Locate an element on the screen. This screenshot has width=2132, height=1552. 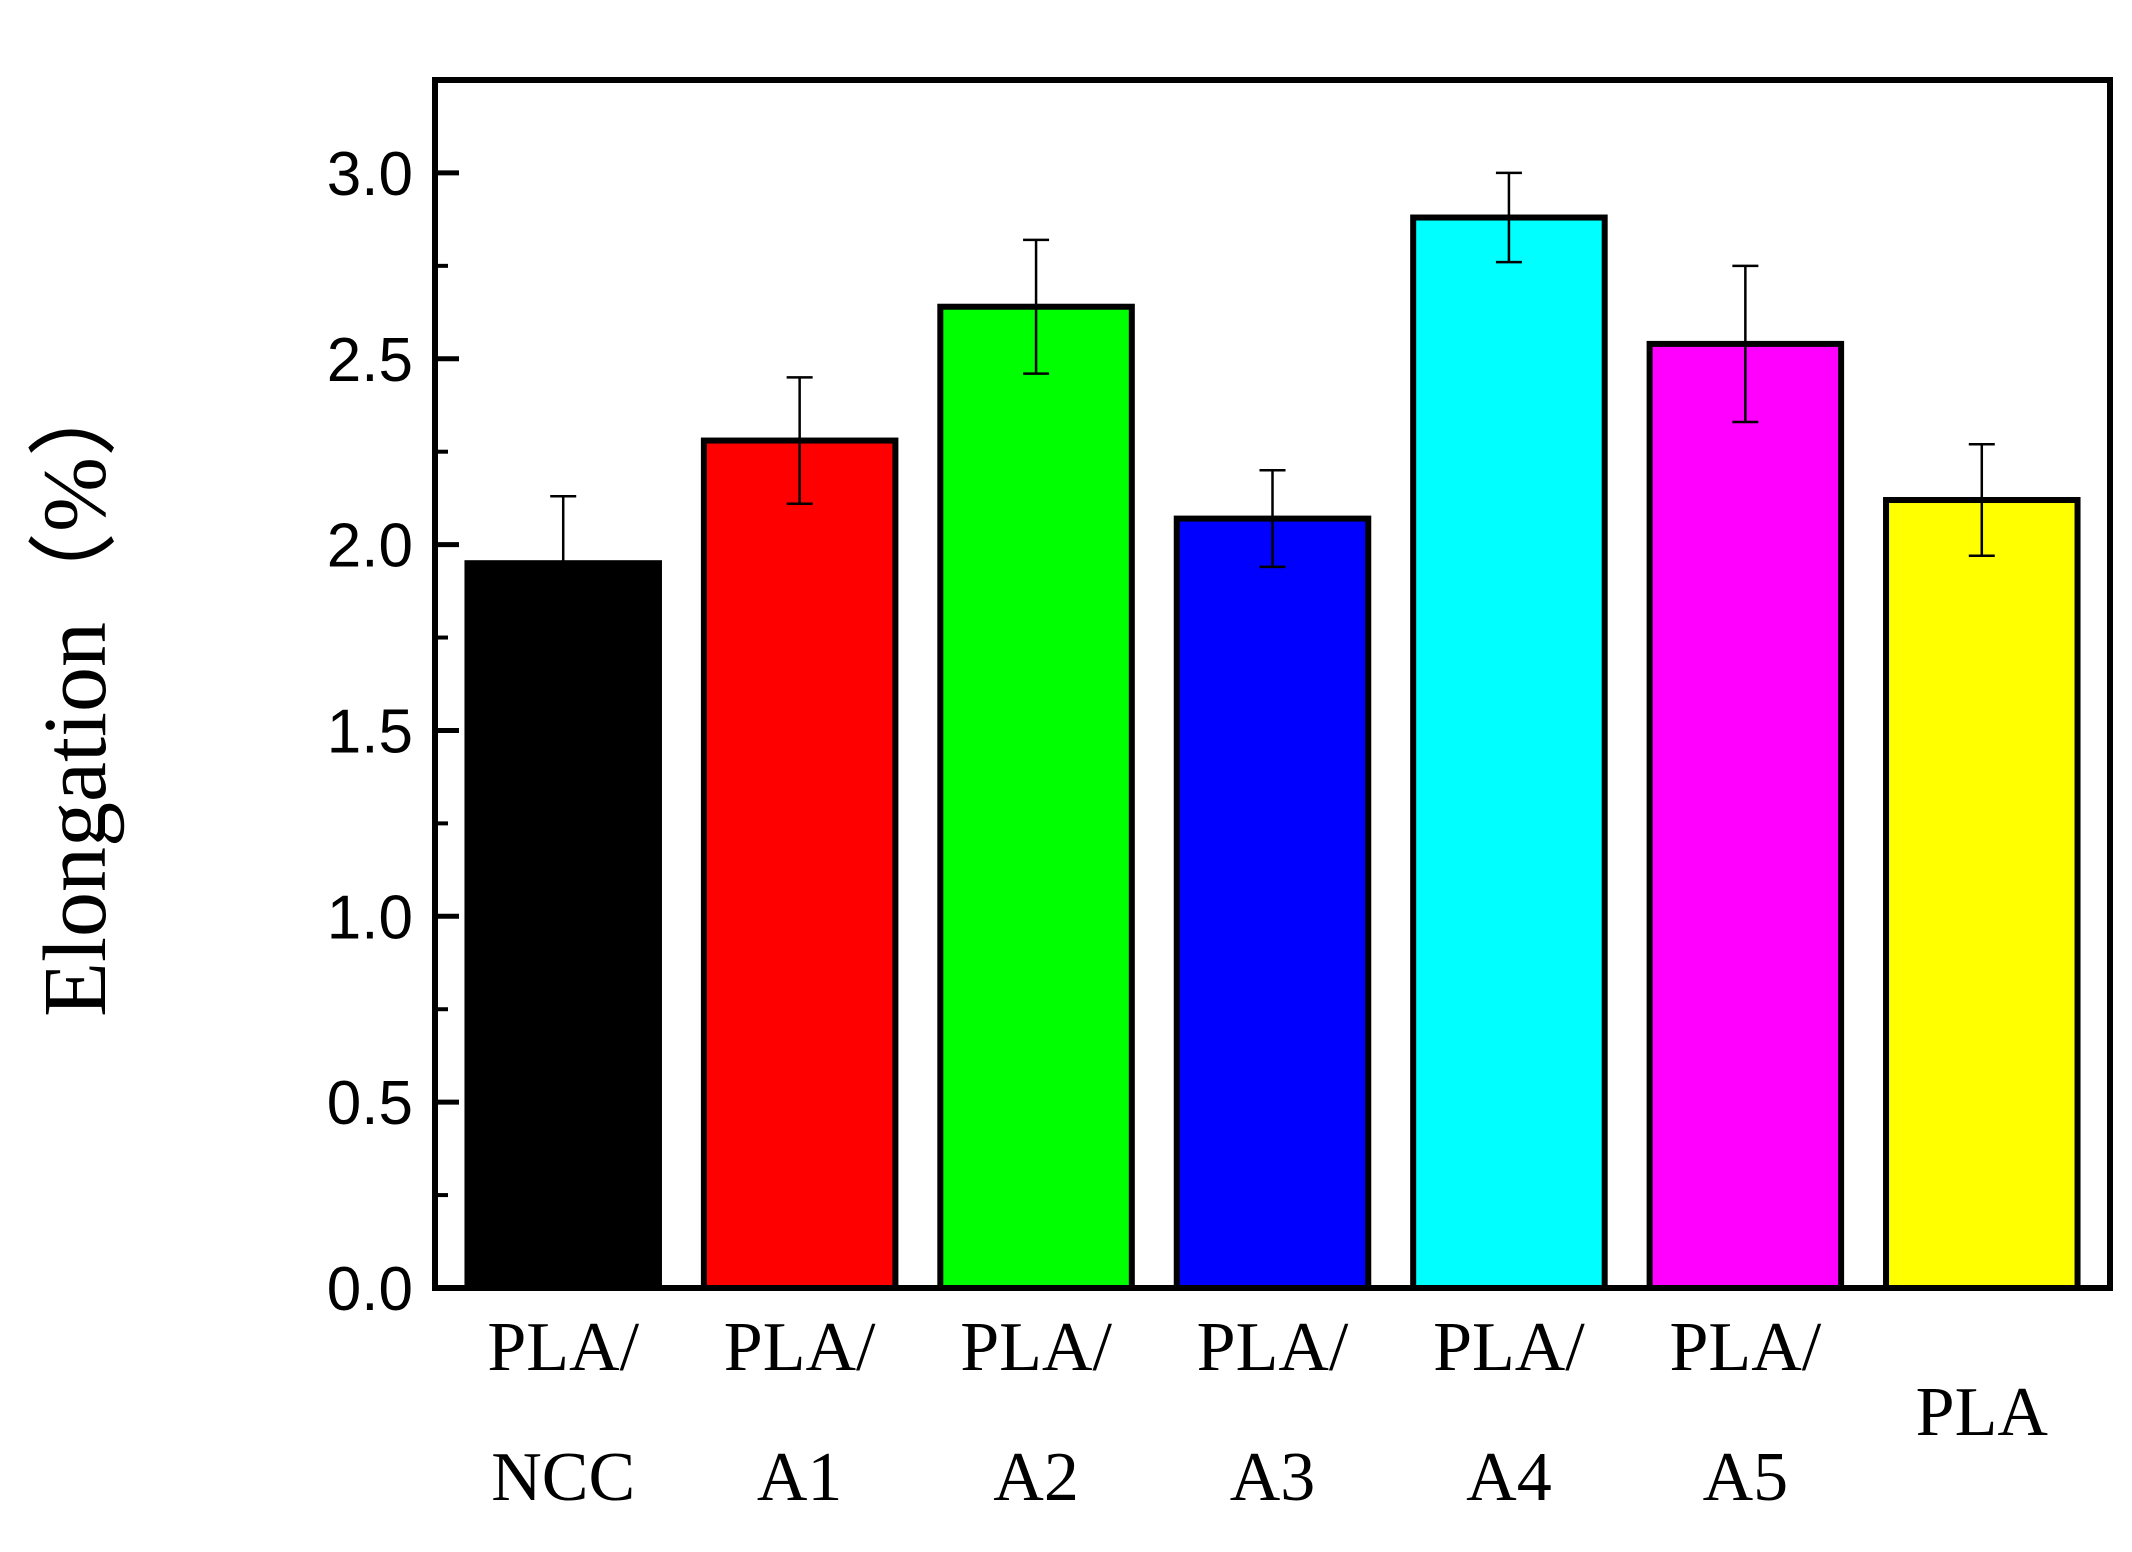
y-axis-ticks: 0.0 0.5 1.0 1.5 2.0 2.5 3.0 is located at coordinates (393, 732).